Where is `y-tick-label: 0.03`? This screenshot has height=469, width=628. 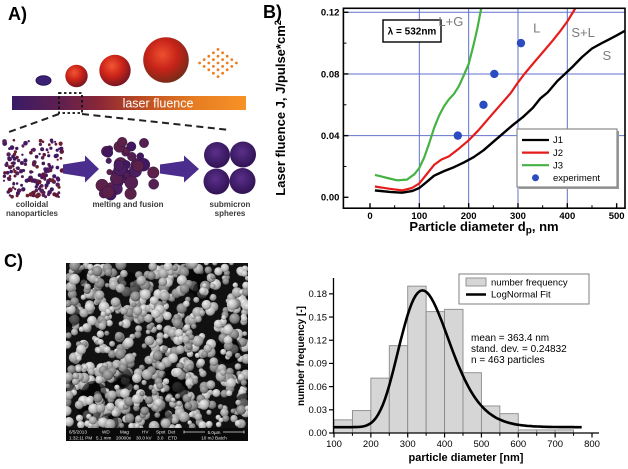
y-tick-label: 0.03 is located at coordinates (318, 410).